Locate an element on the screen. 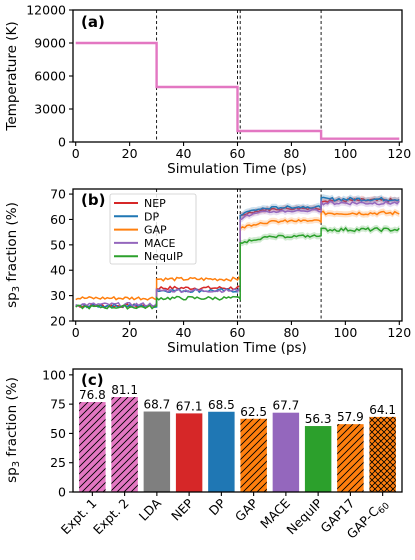  legend-label: MACE is located at coordinates (160, 243).